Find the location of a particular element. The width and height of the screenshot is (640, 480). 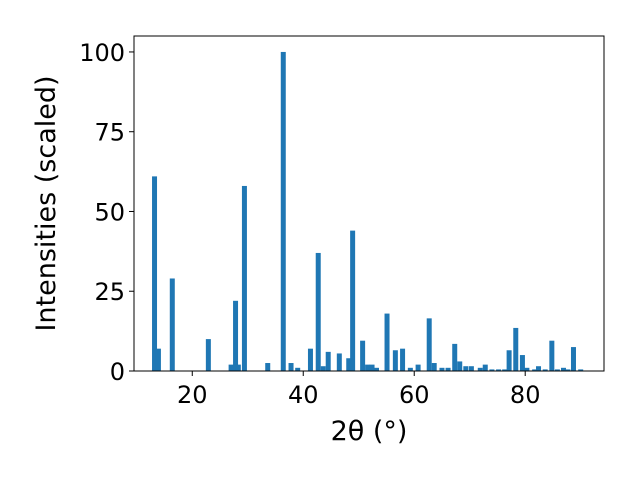

y-tick-label: 50 is located at coordinates (109, 212).